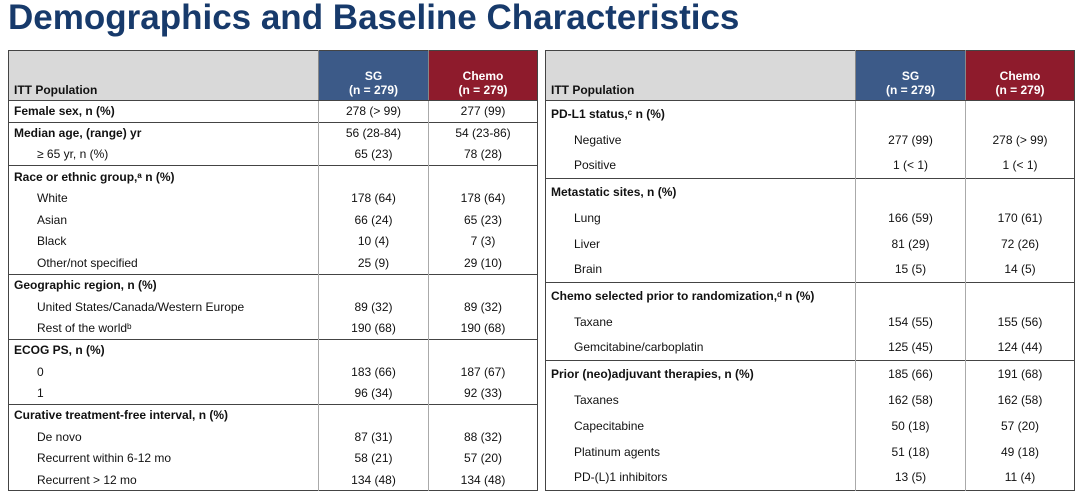 The image size is (1080, 492). I want to click on table-row: Taxanes 162 (58) 162 (58), so click(810, 399).